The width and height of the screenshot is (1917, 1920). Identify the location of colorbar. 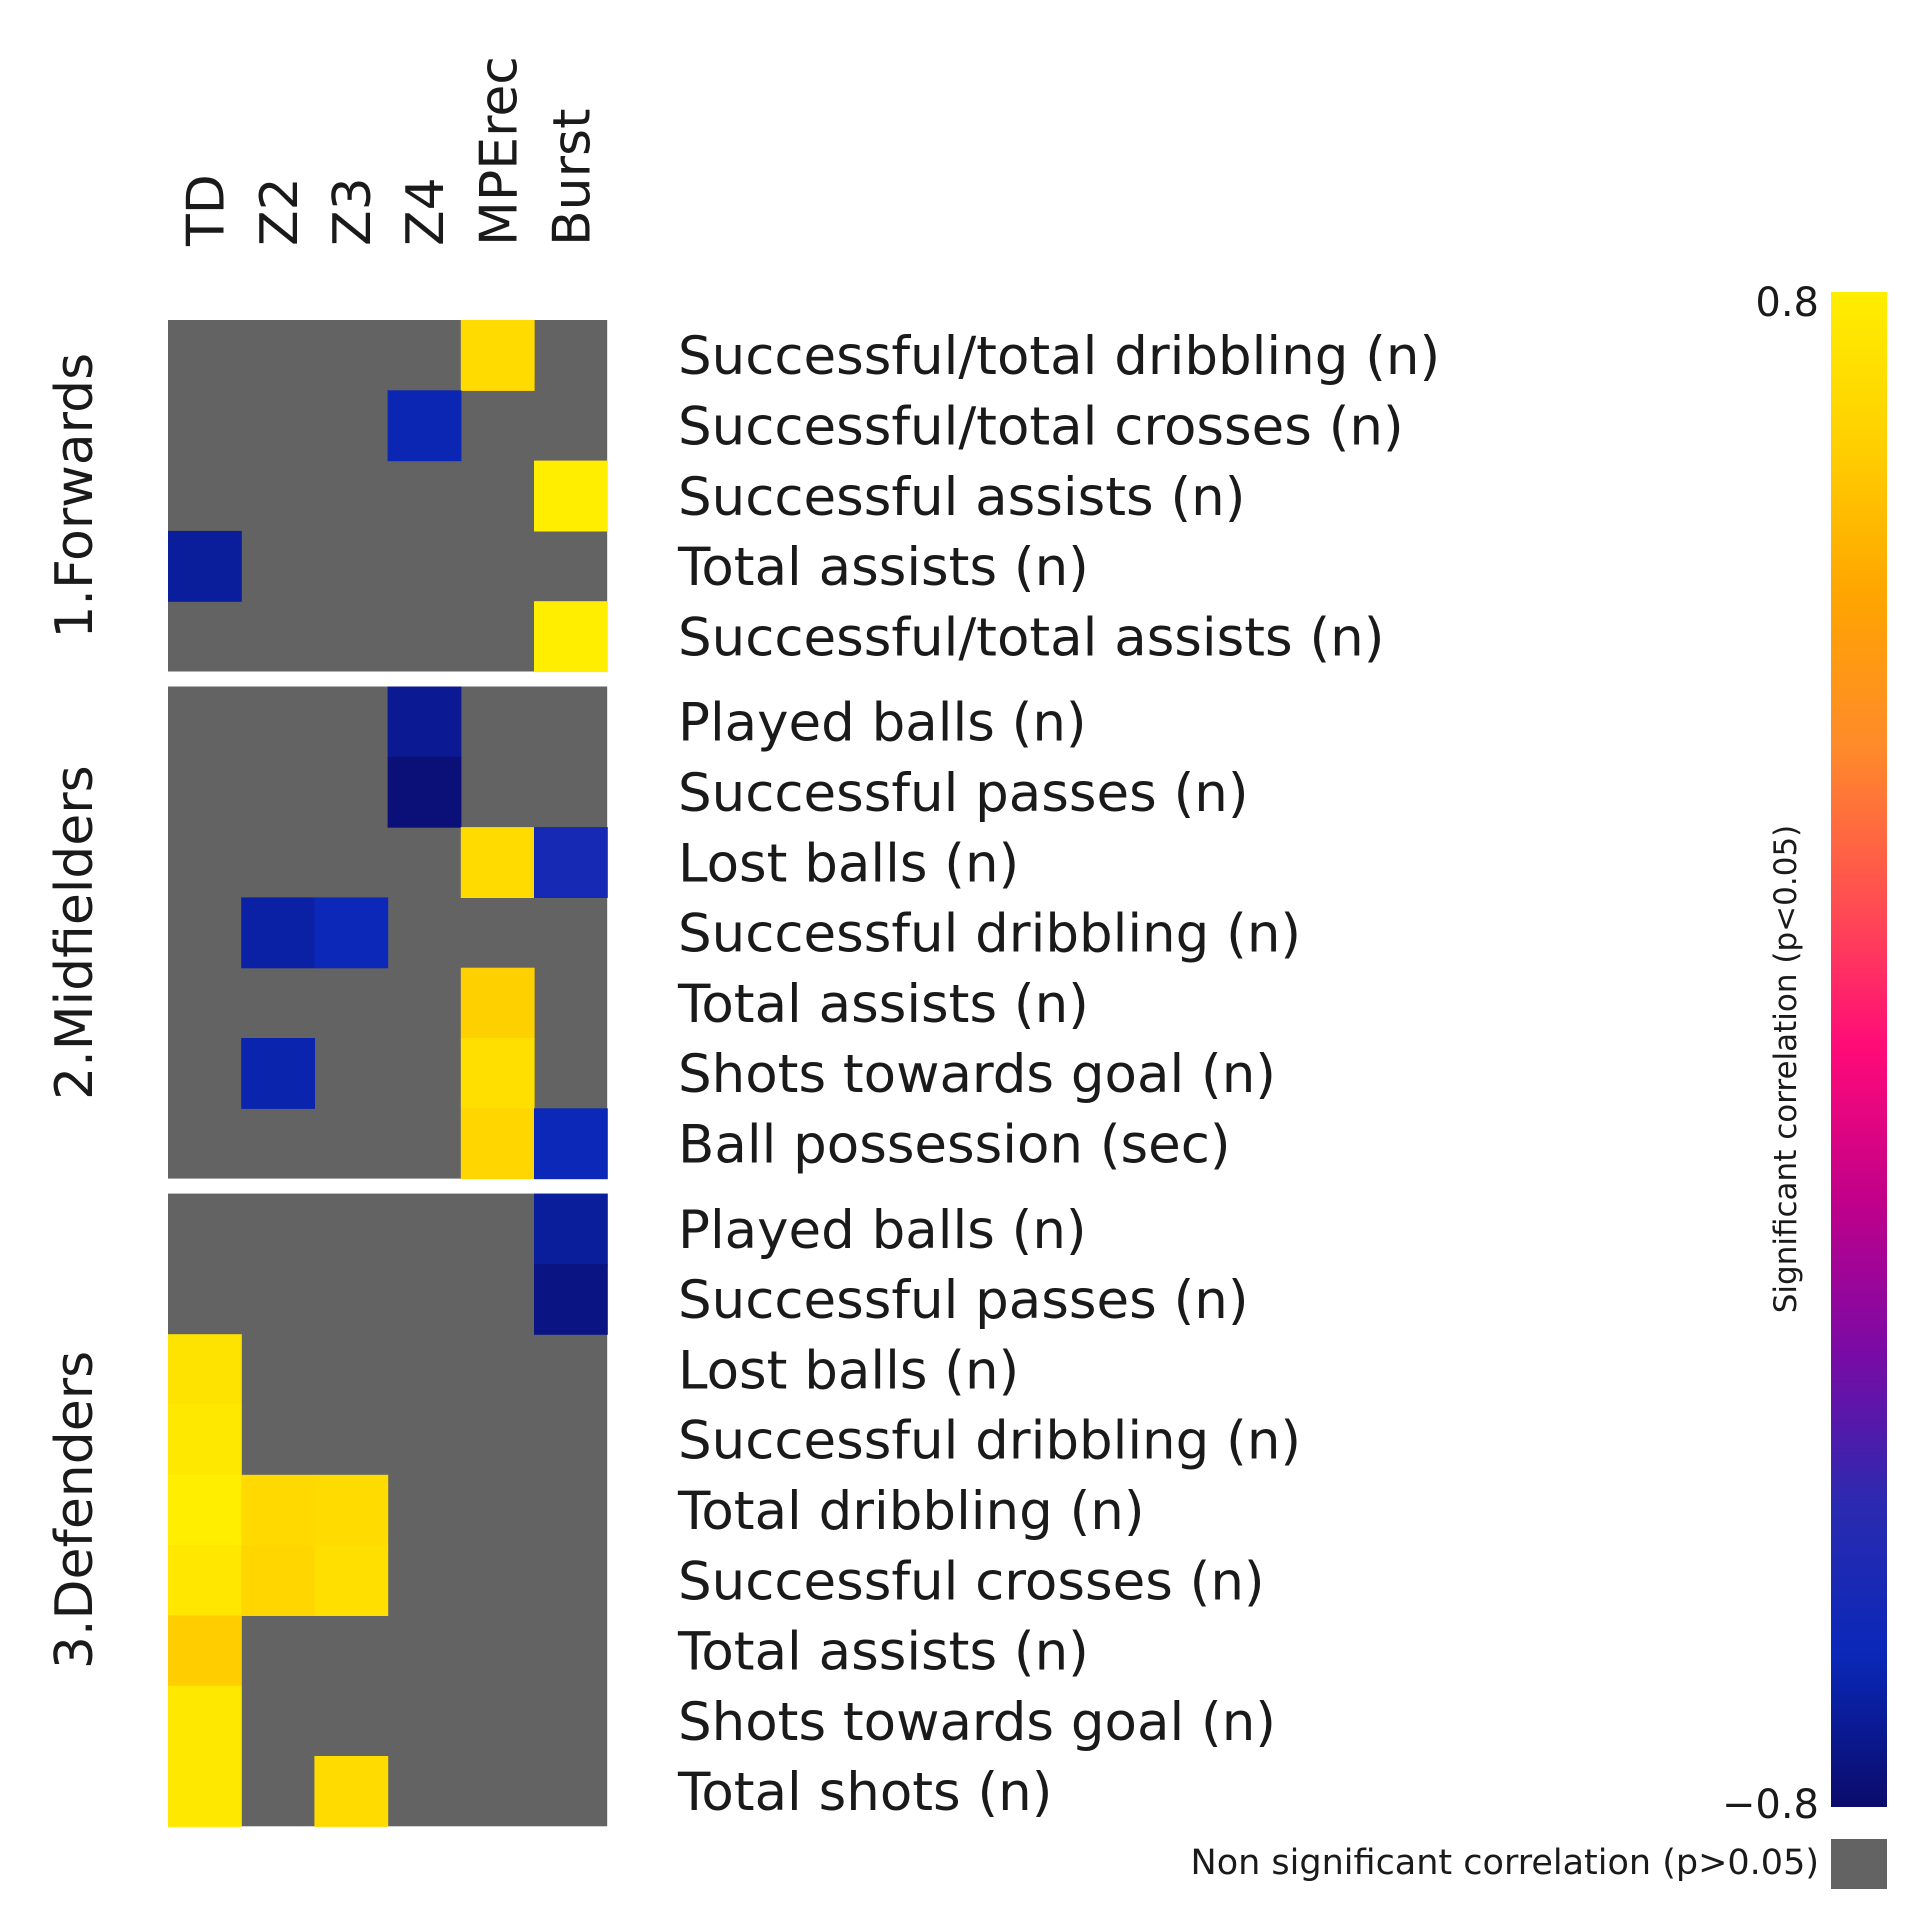
(1859, 1049).